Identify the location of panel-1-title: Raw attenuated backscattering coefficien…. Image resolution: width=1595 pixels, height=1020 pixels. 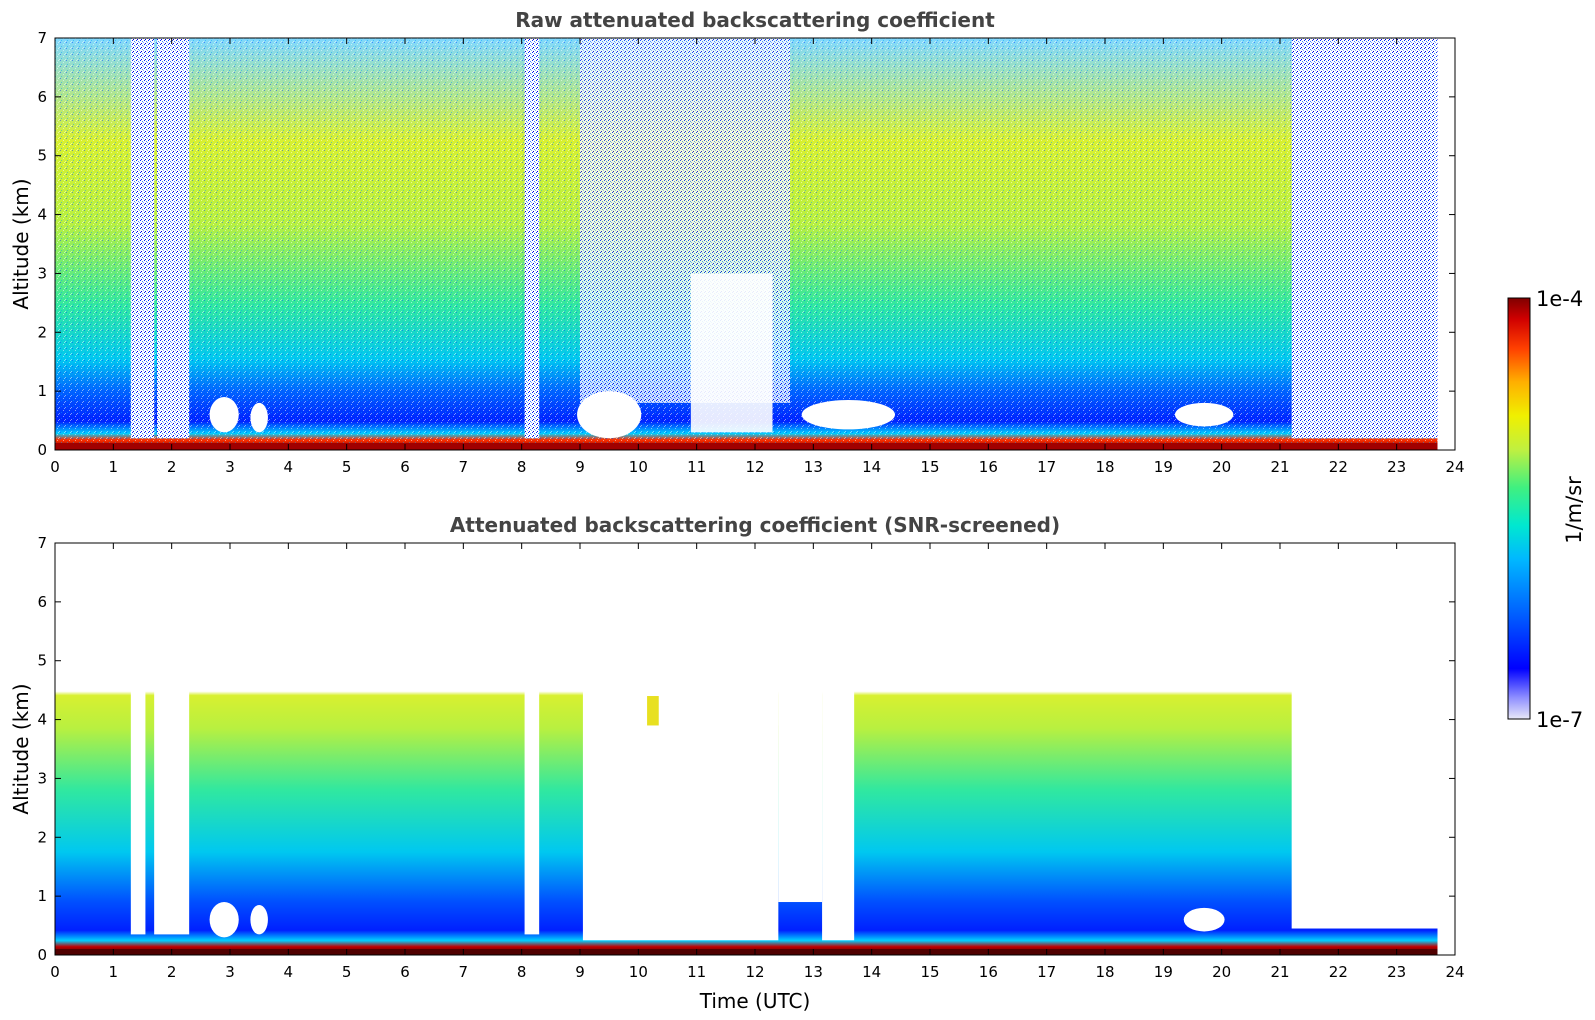
(755, 20).